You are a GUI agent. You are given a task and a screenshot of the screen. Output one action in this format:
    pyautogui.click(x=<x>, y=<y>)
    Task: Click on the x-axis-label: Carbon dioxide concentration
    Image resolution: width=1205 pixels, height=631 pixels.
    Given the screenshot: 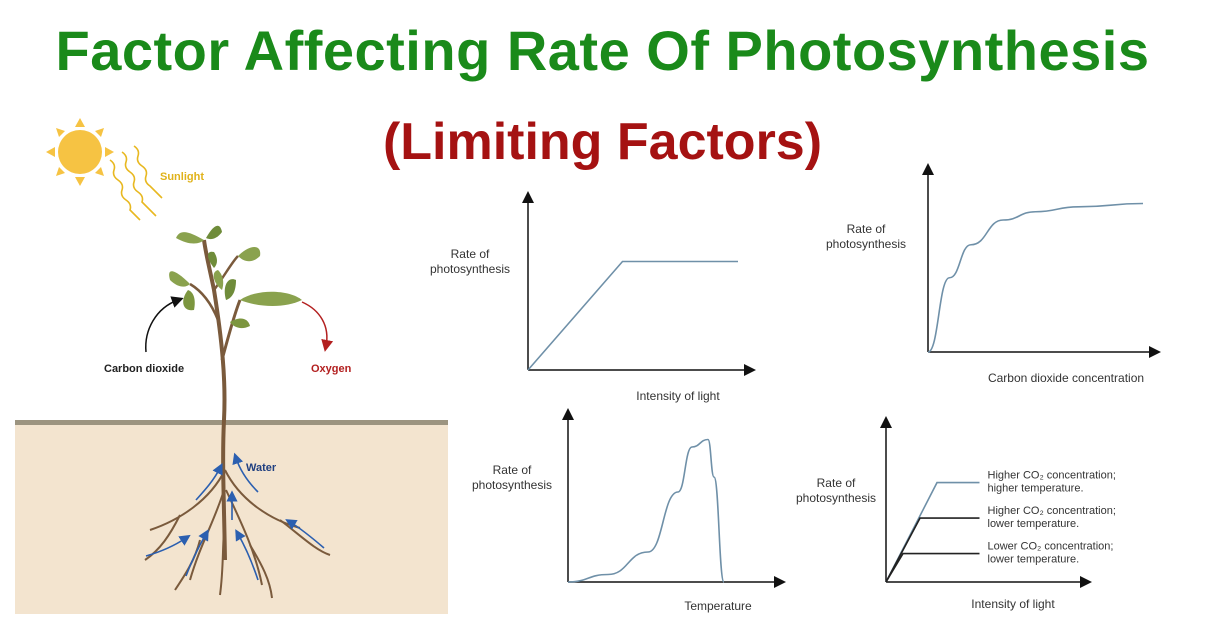 What is the action you would take?
    pyautogui.click(x=1066, y=378)
    